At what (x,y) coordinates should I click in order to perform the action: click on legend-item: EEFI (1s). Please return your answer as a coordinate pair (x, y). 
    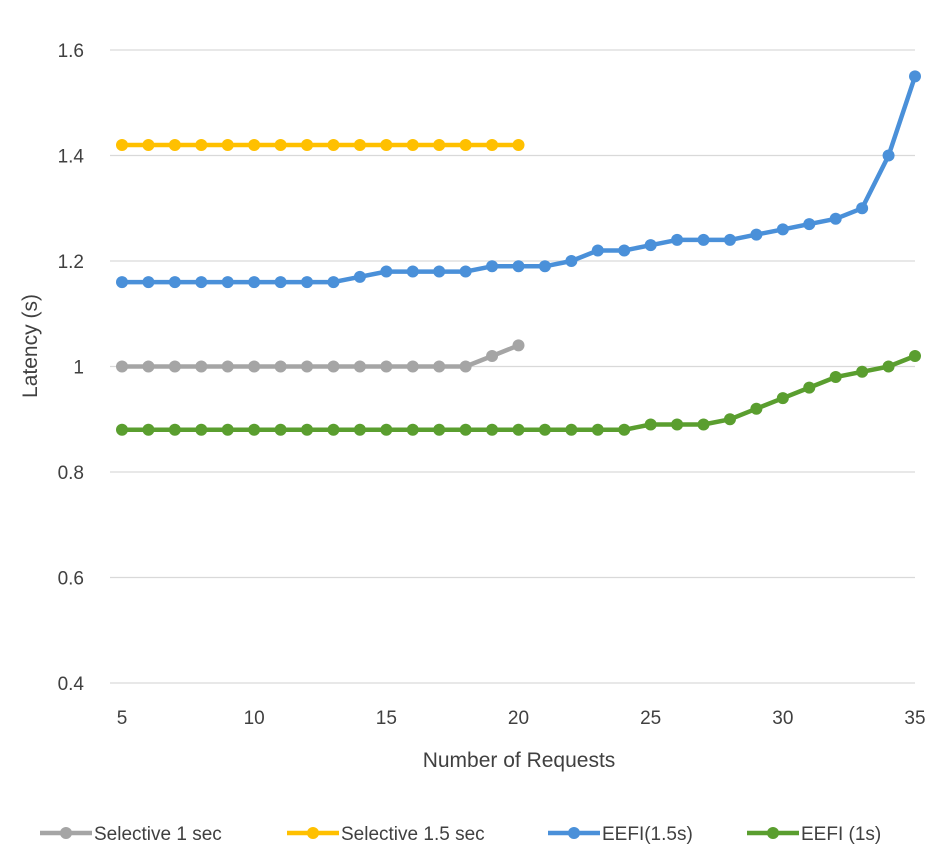
    Looking at the image, I should click on (814, 834).